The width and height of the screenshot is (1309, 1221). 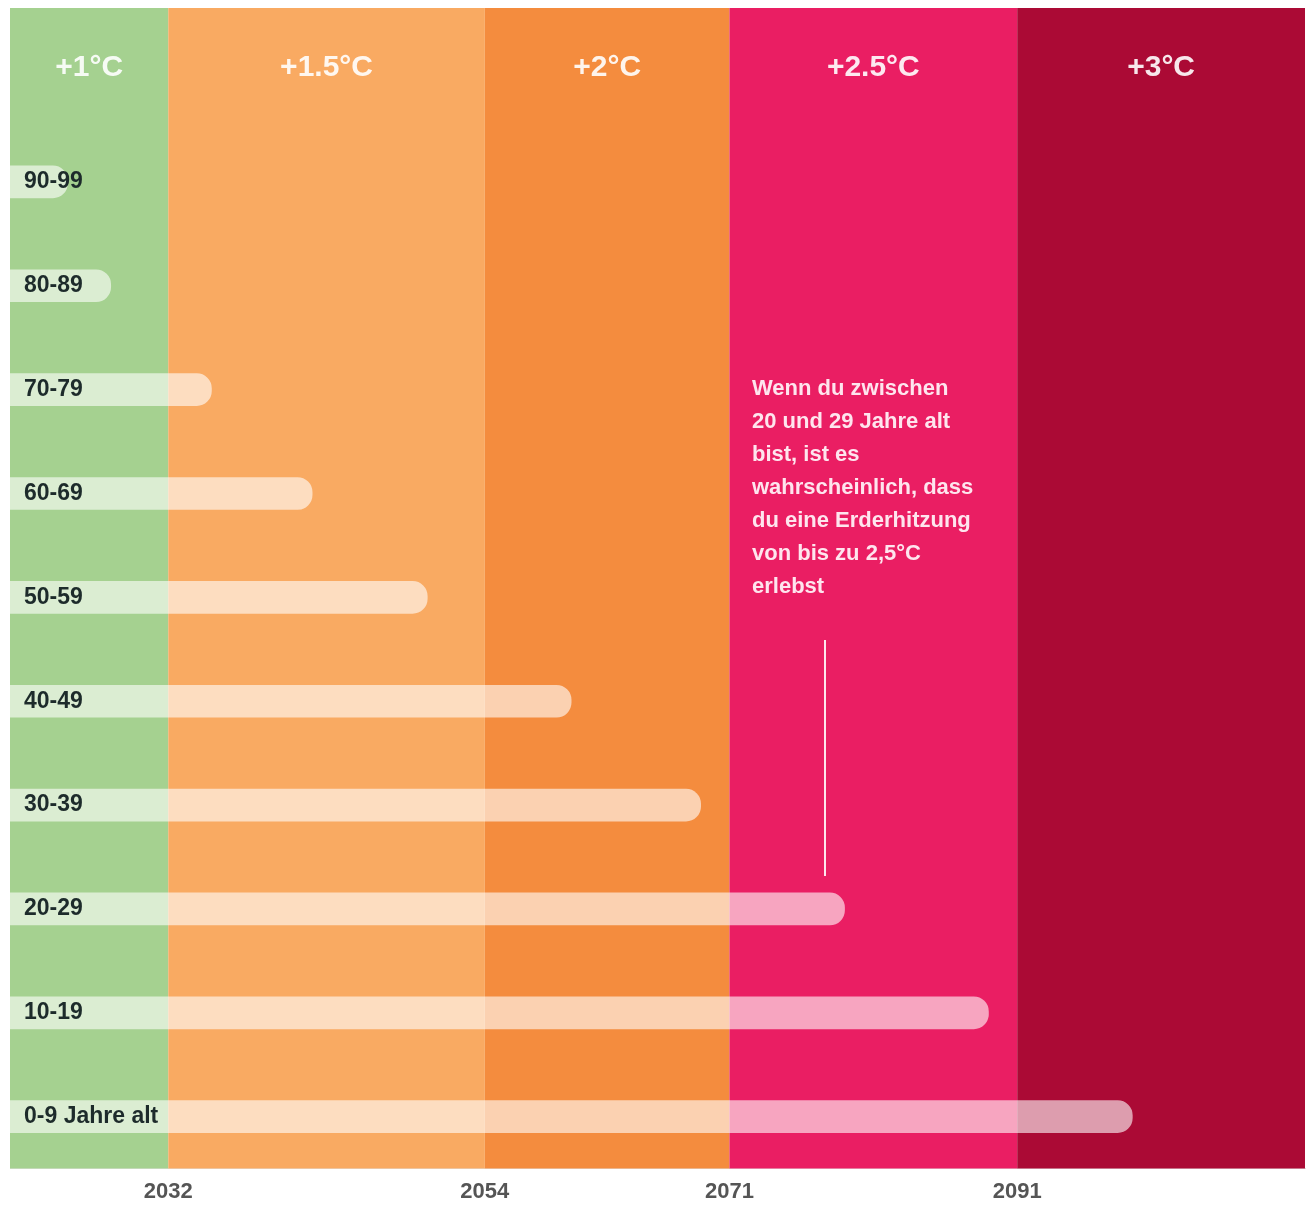 I want to click on x-tick-label: 2091, so click(x=1017, y=1190).